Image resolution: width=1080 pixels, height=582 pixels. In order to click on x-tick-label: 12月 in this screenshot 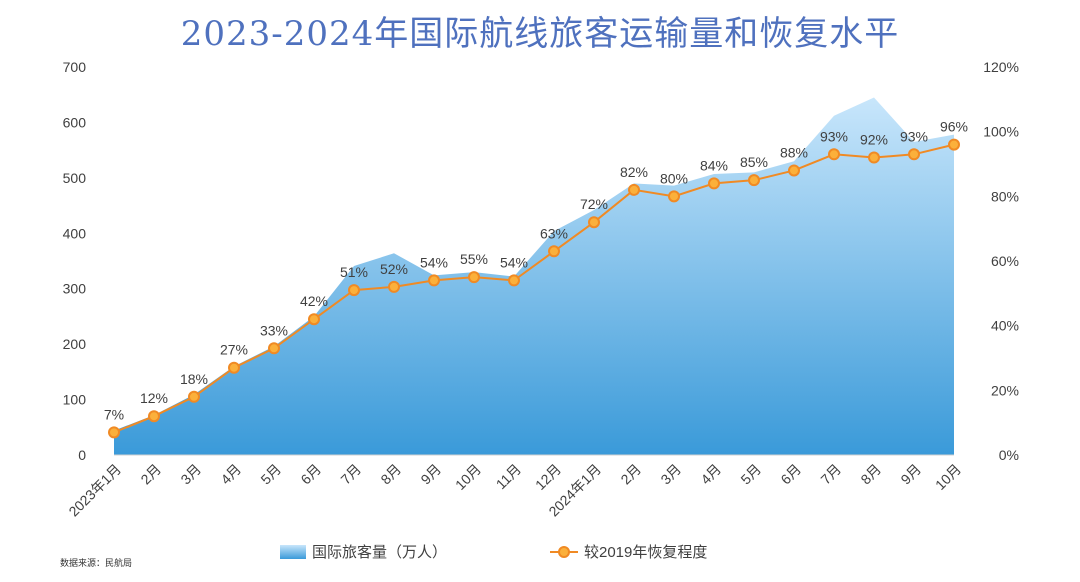, I will do `click(548, 477)`.